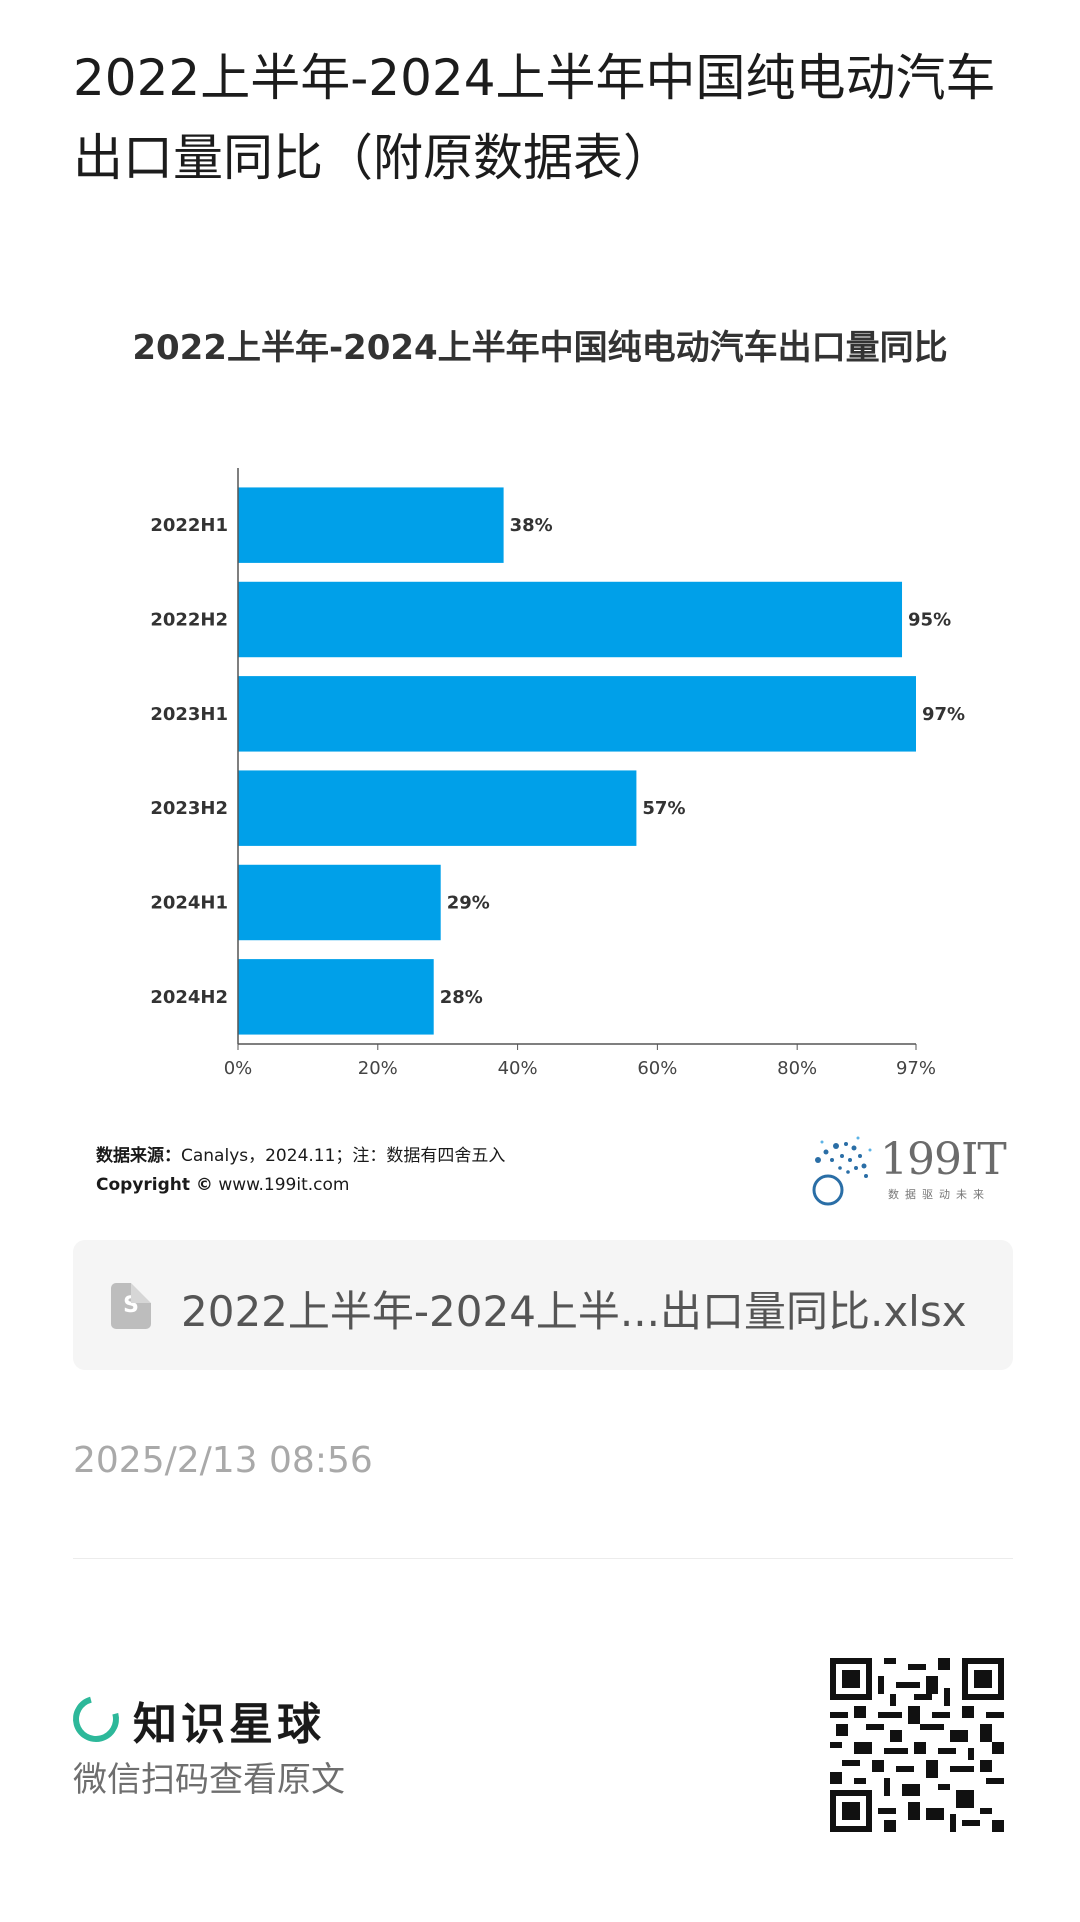  I want to click on bar-2022H1, so click(371, 525).